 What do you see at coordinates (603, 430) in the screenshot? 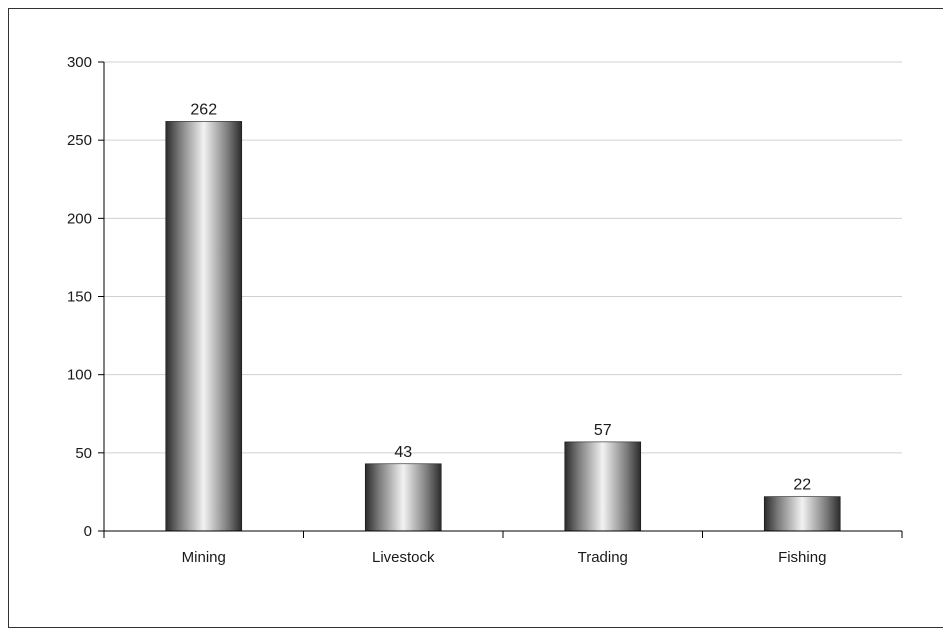
I see `data-label-trading: 57` at bounding box center [603, 430].